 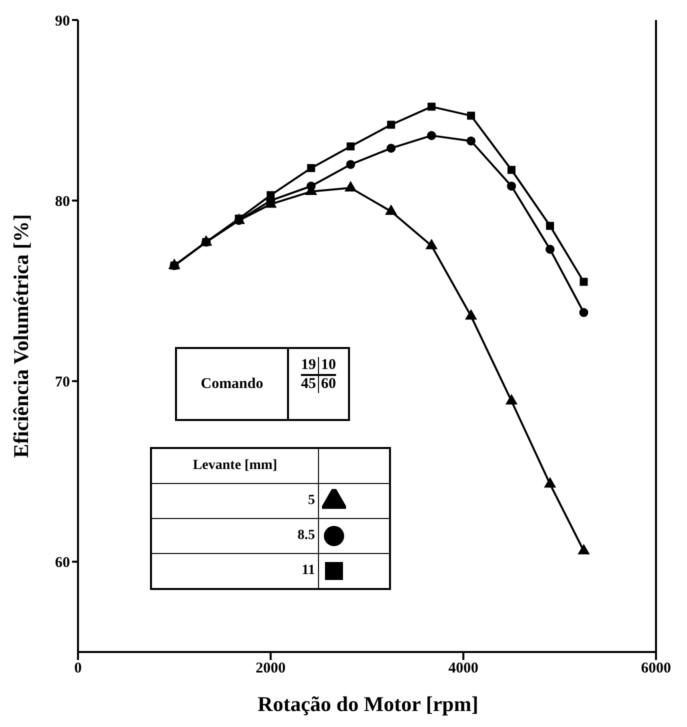 I want to click on y-tick-label: 90, so click(x=62, y=21).